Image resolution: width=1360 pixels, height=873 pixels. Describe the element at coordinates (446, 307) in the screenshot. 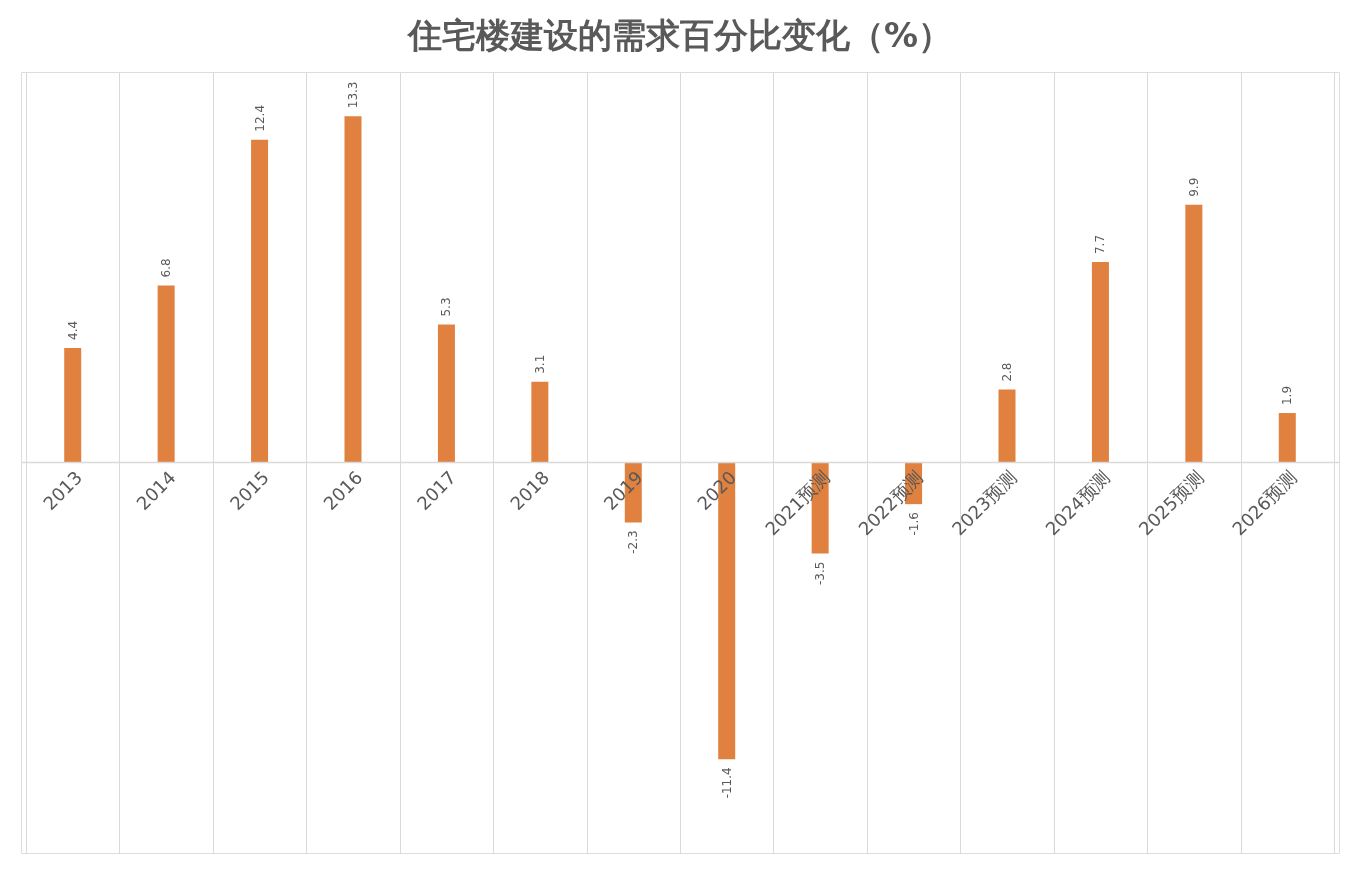

I see `data-label: 5.3` at that location.